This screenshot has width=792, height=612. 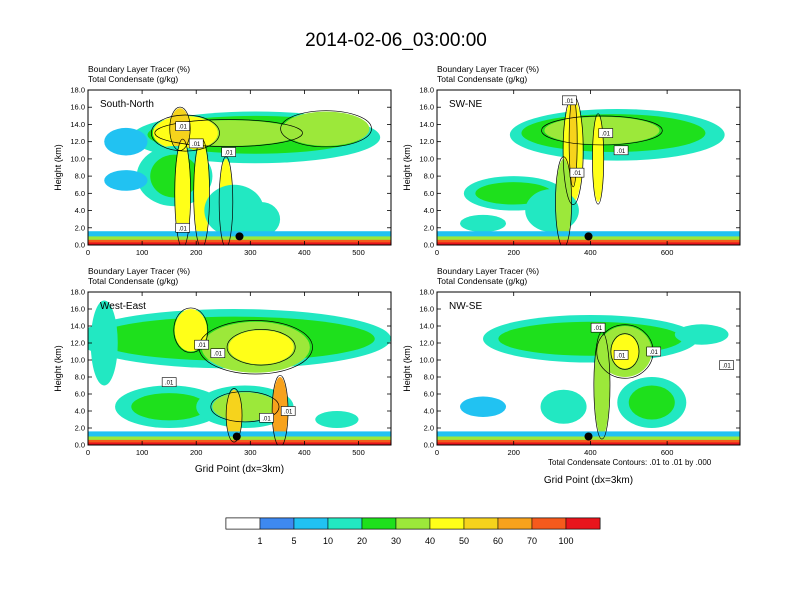 What do you see at coordinates (464, 541) in the screenshot?
I see `legend-label: 50` at bounding box center [464, 541].